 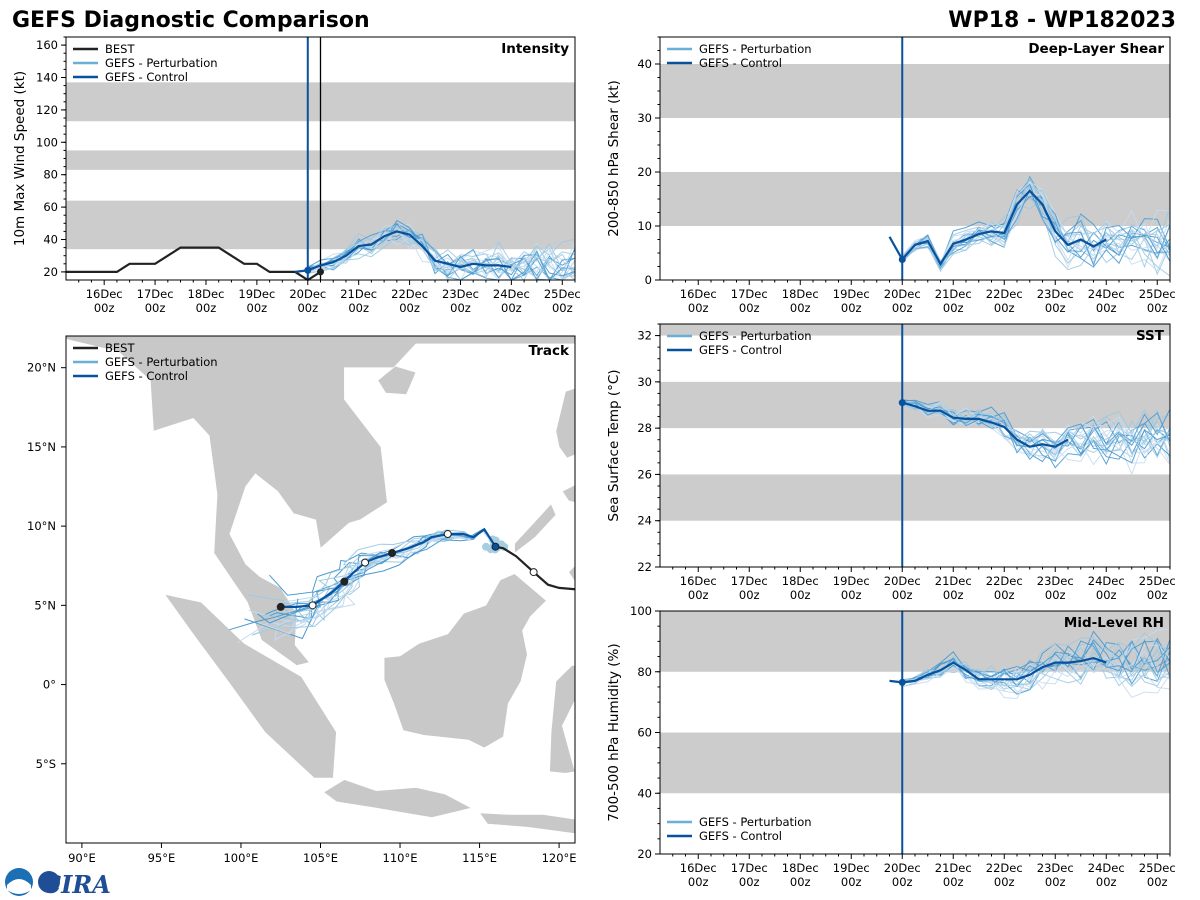 What do you see at coordinates (644, 672) in the screenshot?
I see `y-tick-label: 80` at bounding box center [644, 672].